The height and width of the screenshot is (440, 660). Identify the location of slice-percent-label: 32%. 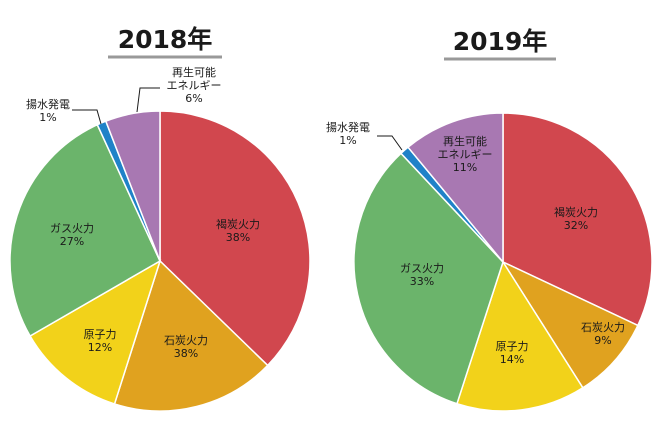
(576, 225).